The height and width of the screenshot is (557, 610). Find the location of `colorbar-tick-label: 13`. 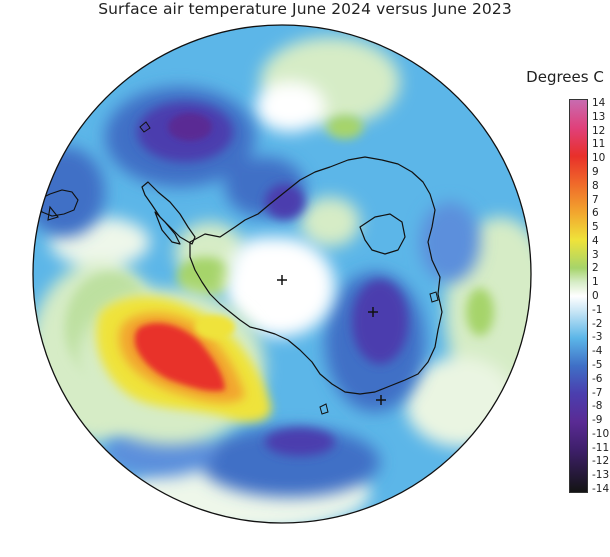

colorbar-tick-label: 13 is located at coordinates (599, 116).